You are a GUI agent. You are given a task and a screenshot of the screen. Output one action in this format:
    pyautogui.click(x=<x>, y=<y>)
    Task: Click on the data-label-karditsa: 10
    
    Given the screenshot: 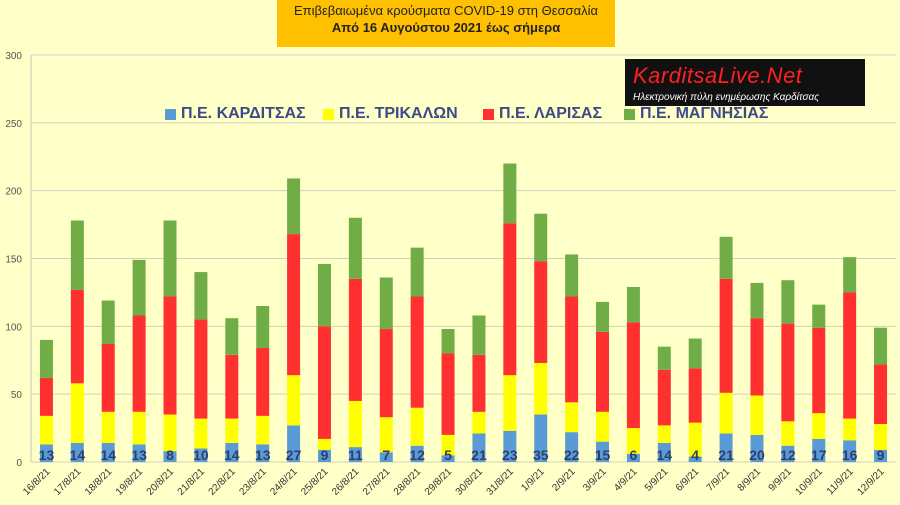 What is the action you would take?
    pyautogui.click(x=201, y=455)
    